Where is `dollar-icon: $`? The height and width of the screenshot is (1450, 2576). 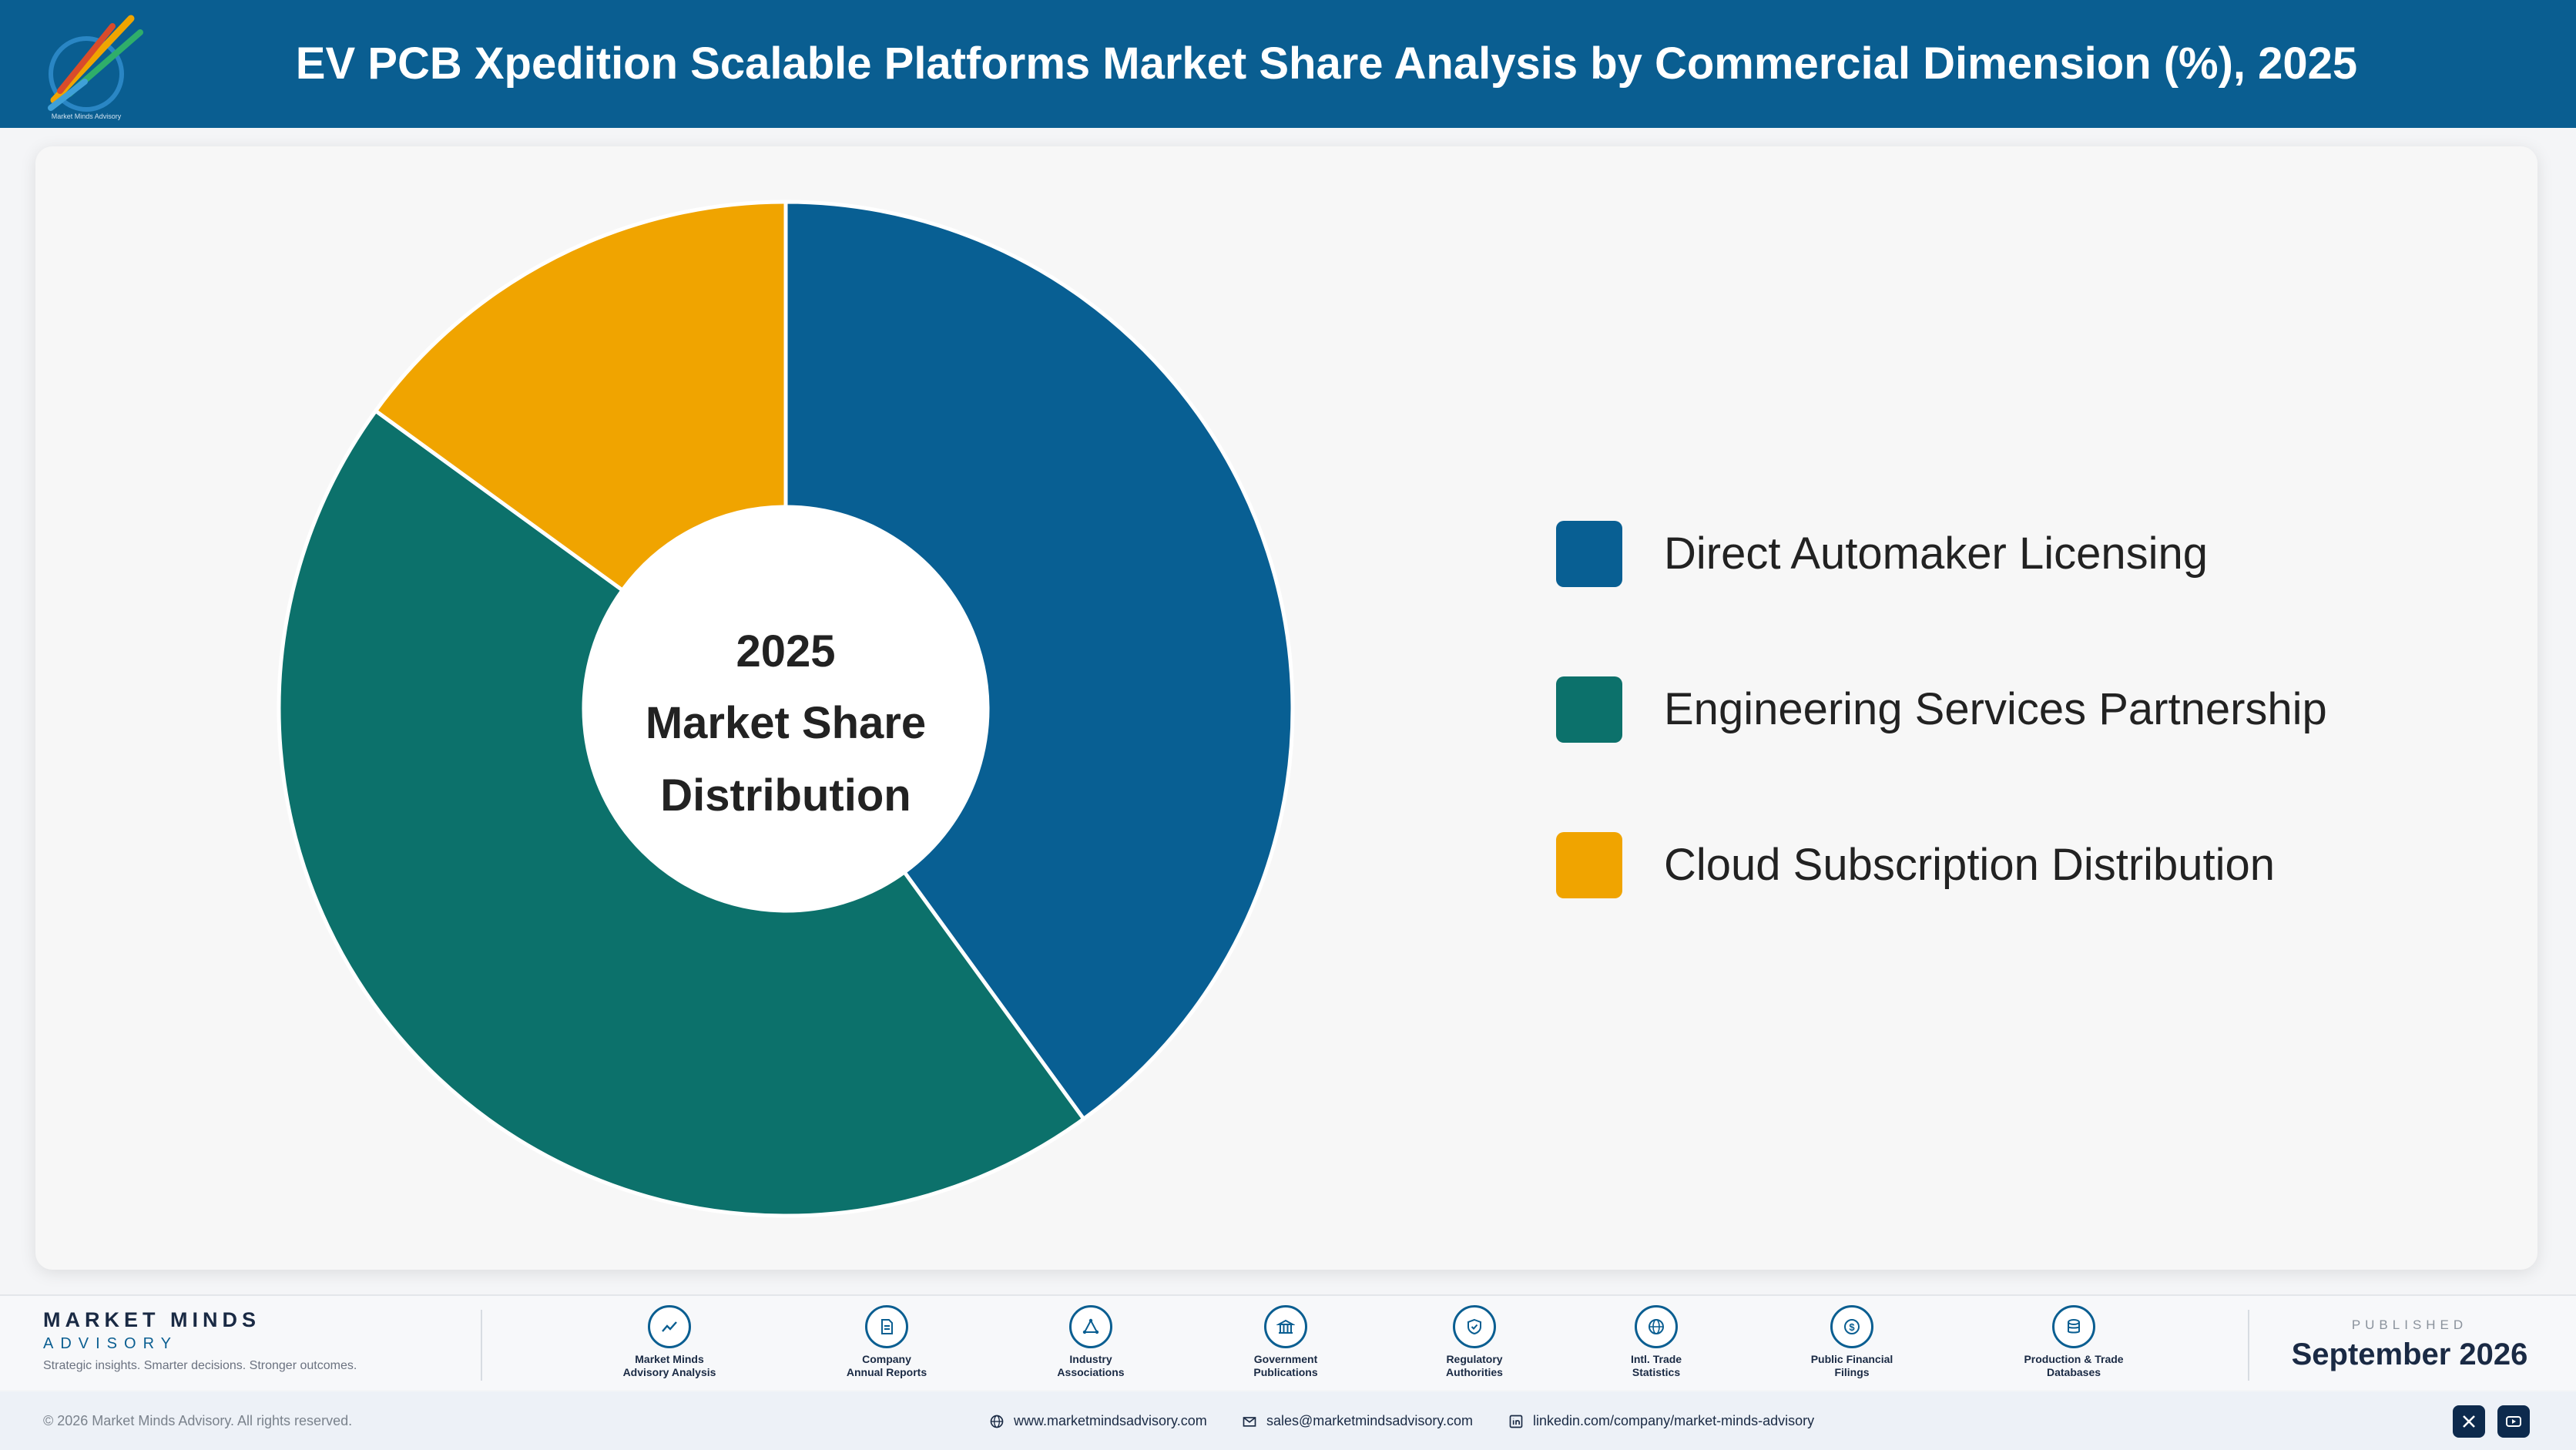 dollar-icon: $ is located at coordinates (1851, 1326).